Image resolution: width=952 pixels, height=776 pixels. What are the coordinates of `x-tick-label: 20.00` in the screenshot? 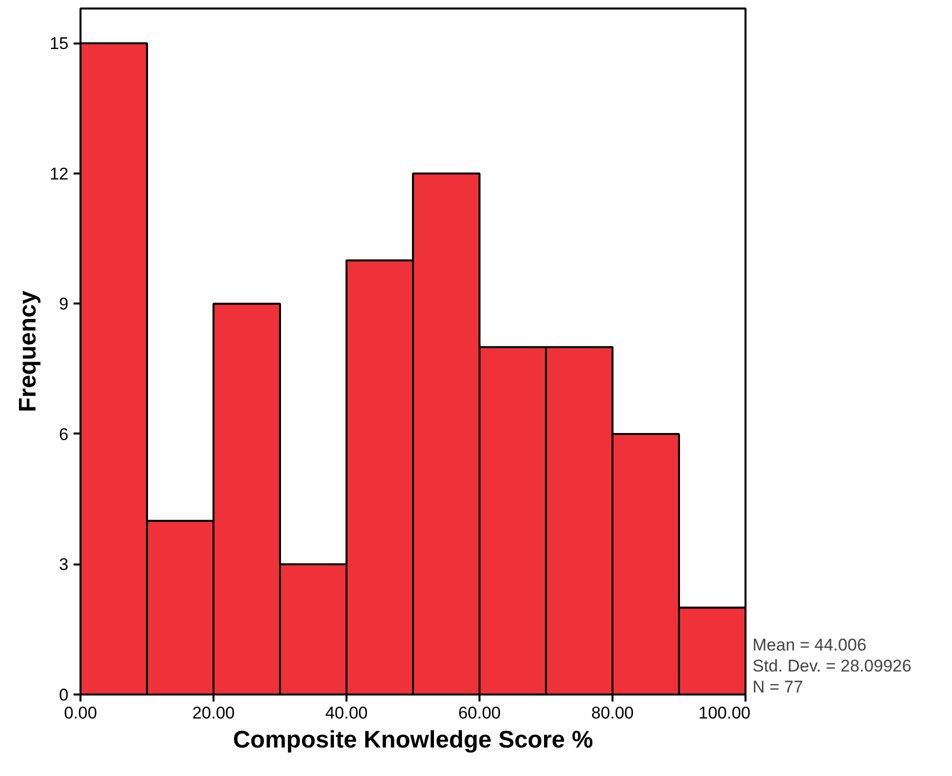 It's located at (213, 713).